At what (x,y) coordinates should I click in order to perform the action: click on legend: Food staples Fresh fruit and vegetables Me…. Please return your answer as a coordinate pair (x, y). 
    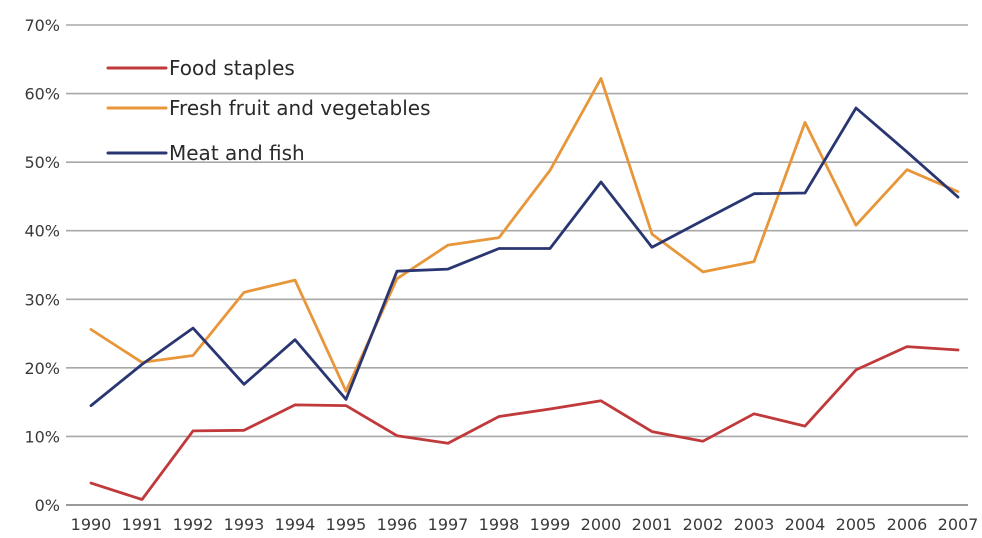
    Looking at the image, I should click on (268, 110).